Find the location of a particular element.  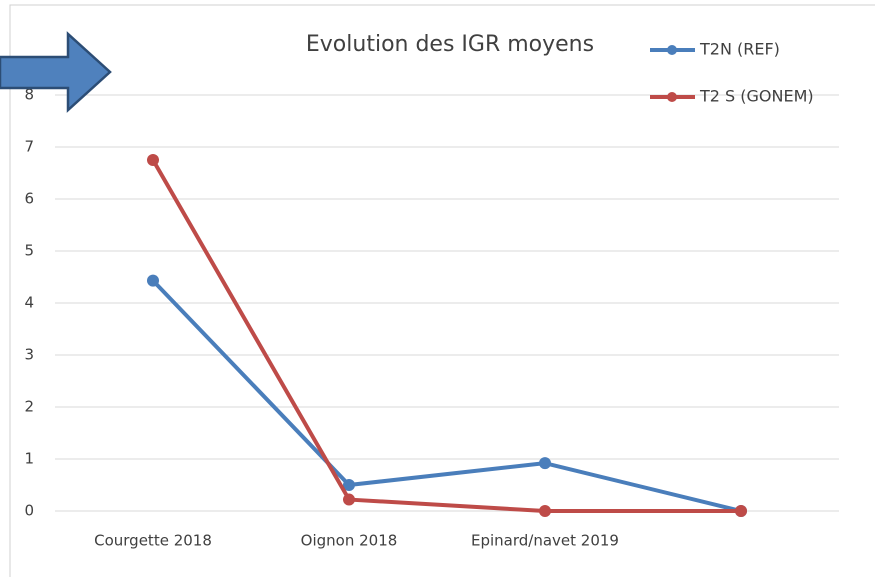

y-tick-label: 4 is located at coordinates (29, 303).